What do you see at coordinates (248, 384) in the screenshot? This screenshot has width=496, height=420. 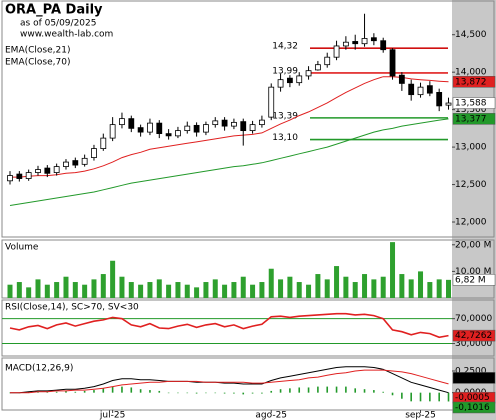 I see `panel-frame` at bounding box center [248, 384].